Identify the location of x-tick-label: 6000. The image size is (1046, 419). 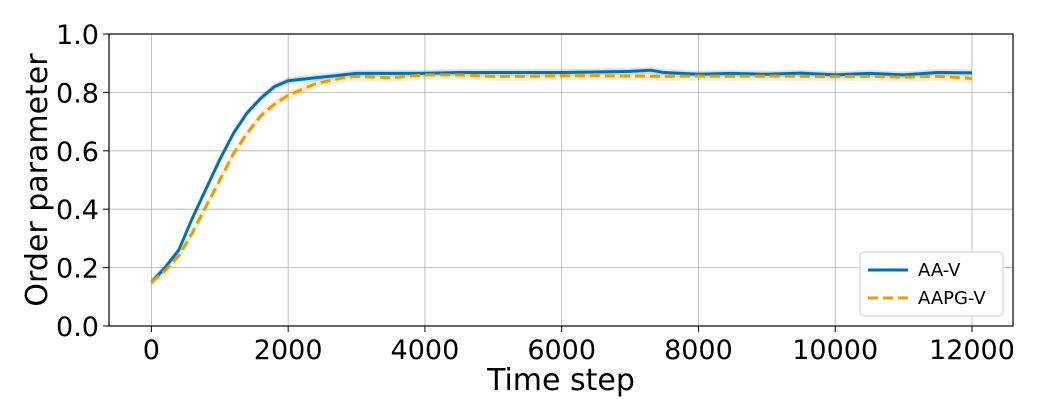
(561, 350).